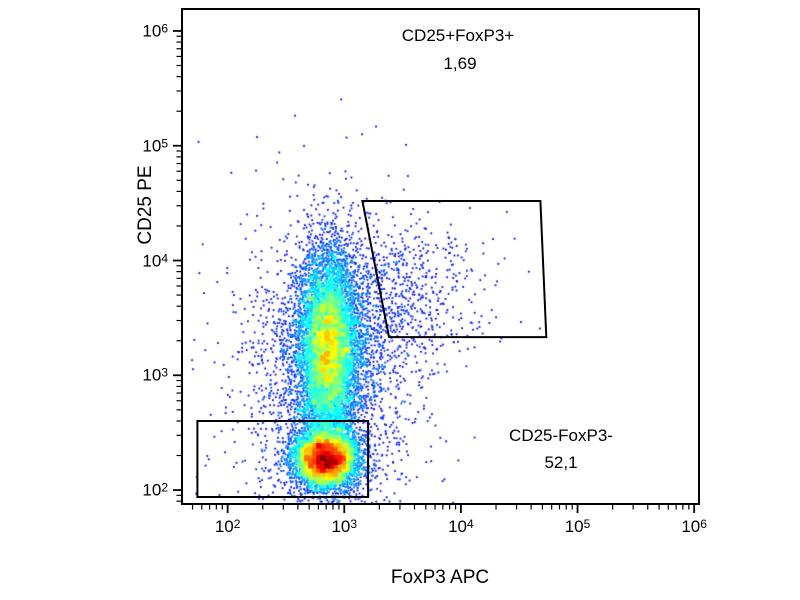  Describe the element at coordinates (561, 435) in the screenshot. I see `gate-label-cd25-neg-foxp3-neg: CD25-FoxP3-` at that location.